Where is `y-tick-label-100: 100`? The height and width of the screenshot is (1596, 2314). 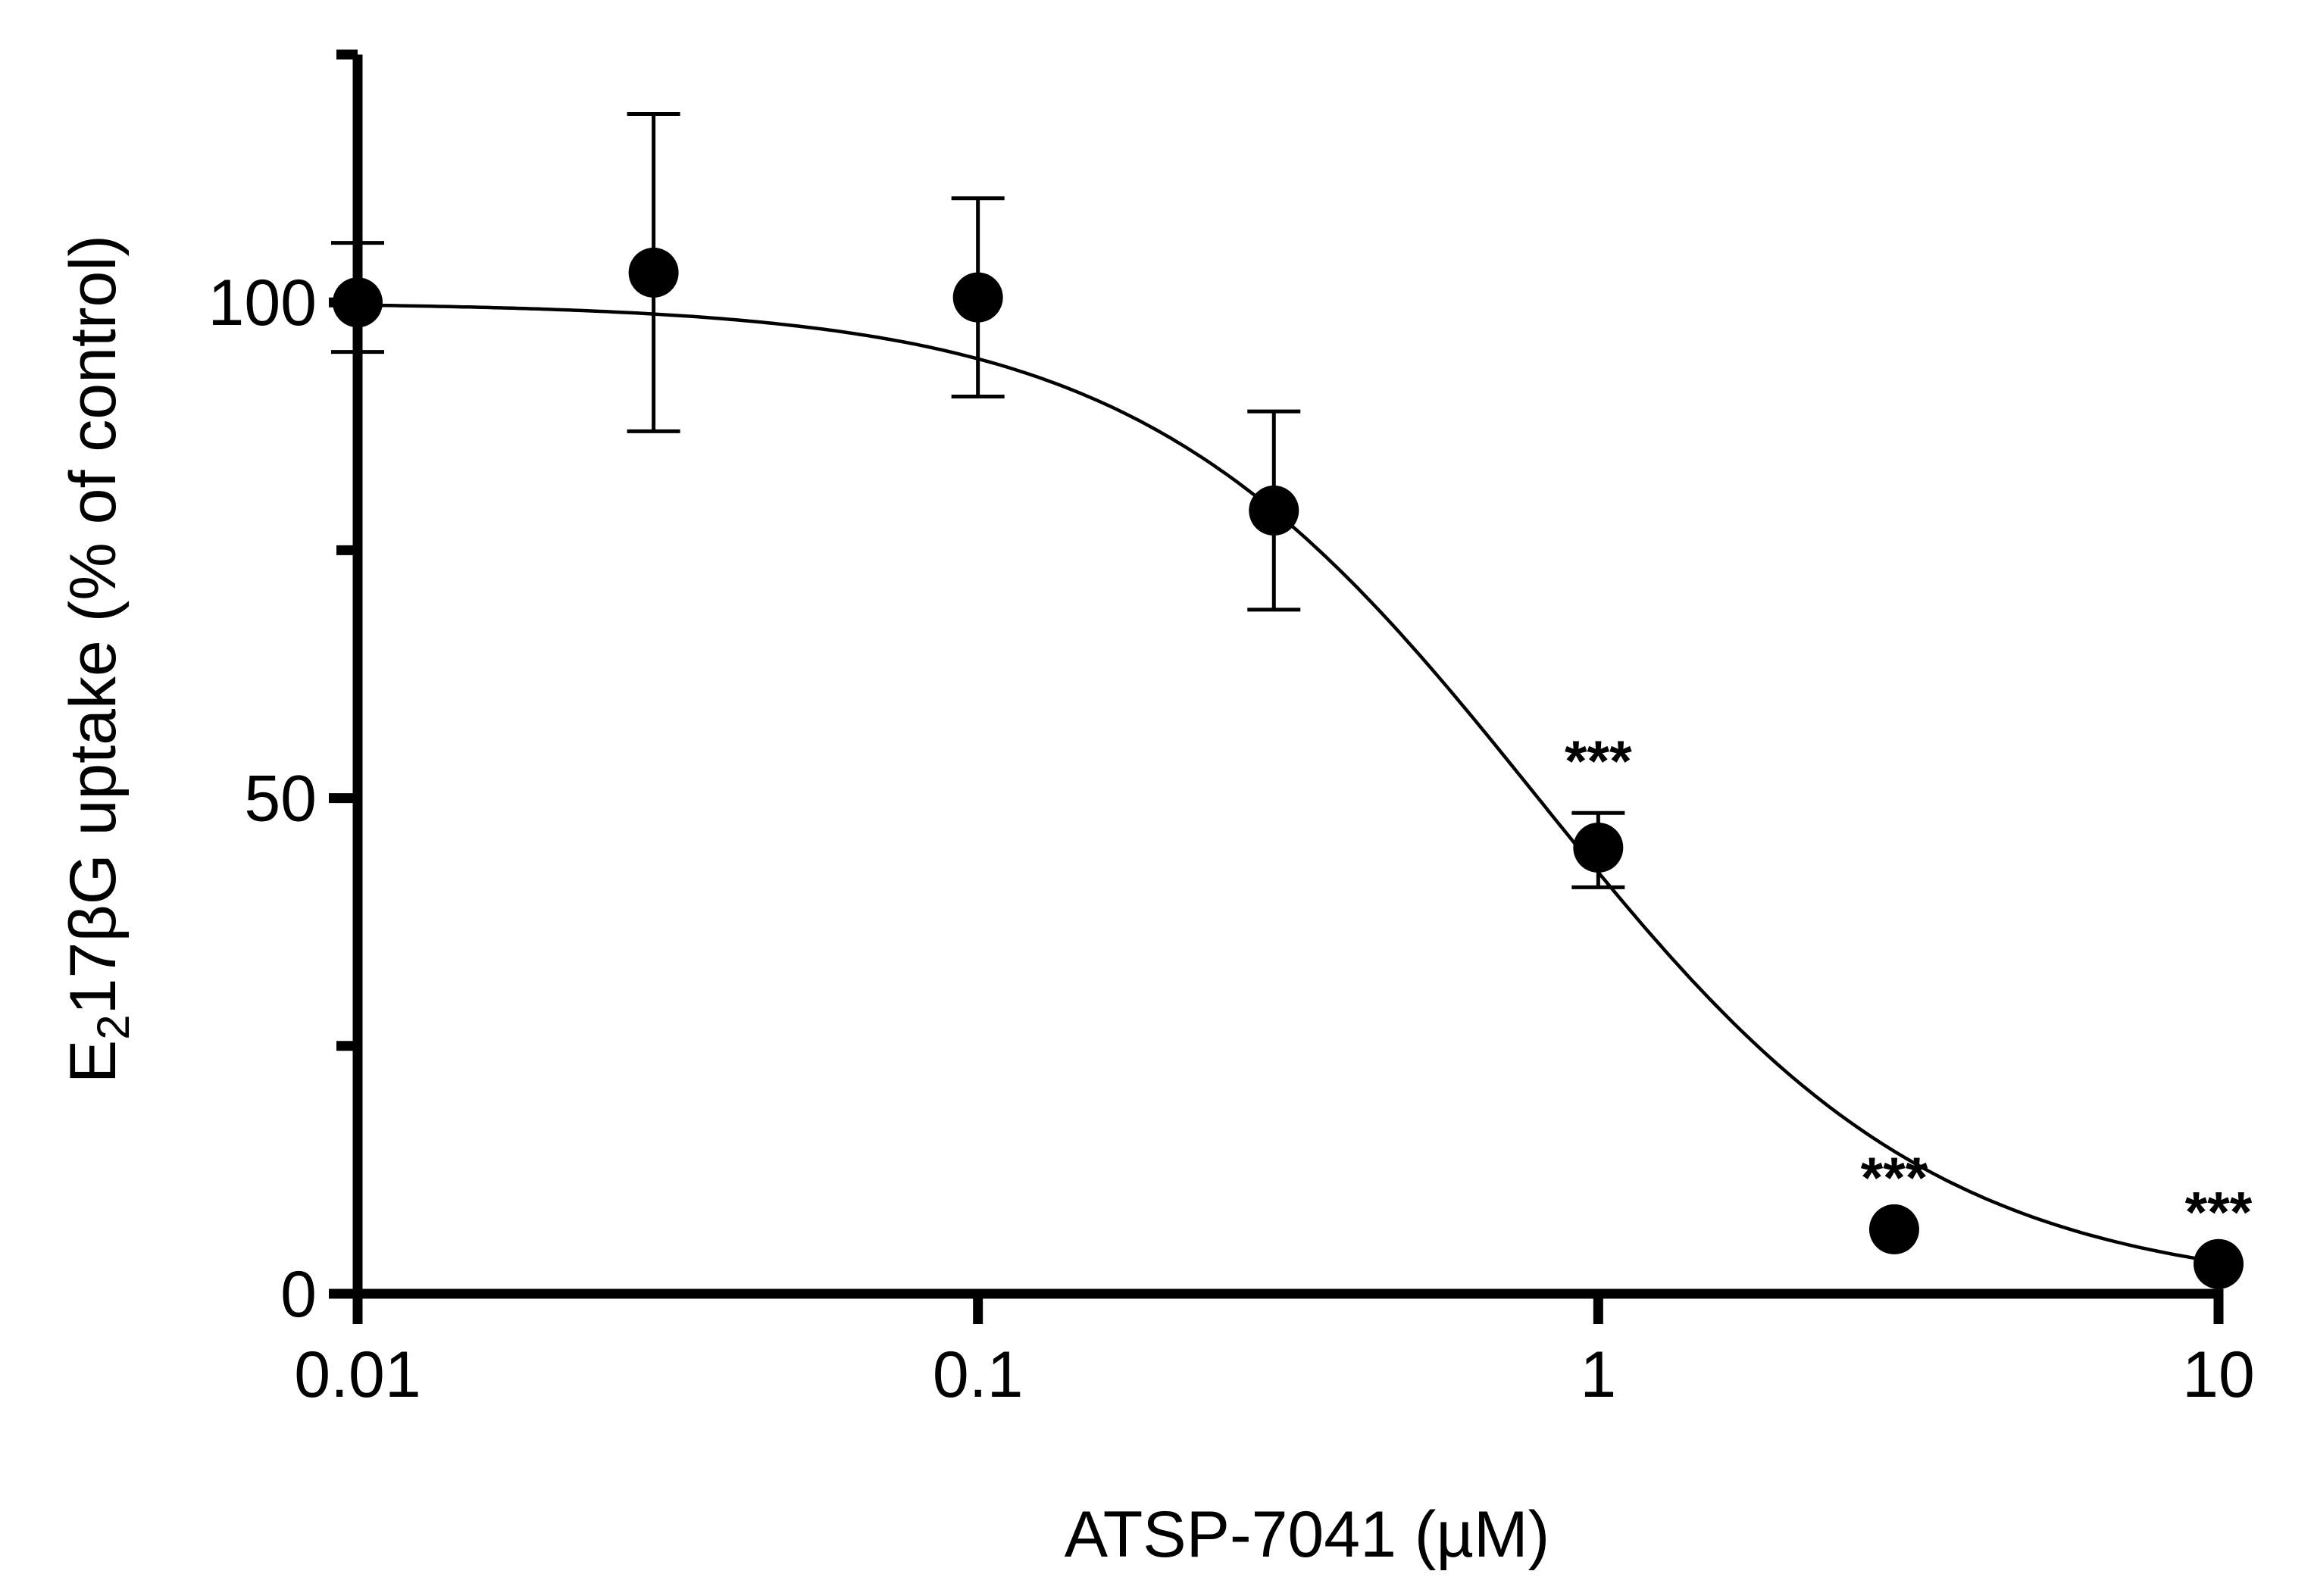
y-tick-label-100: 100 is located at coordinates (262, 303).